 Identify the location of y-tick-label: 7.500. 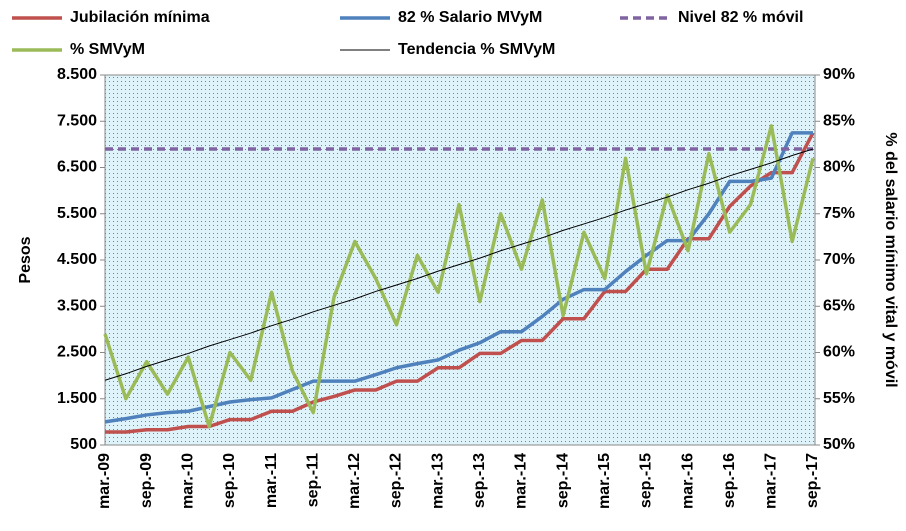
(77, 120).